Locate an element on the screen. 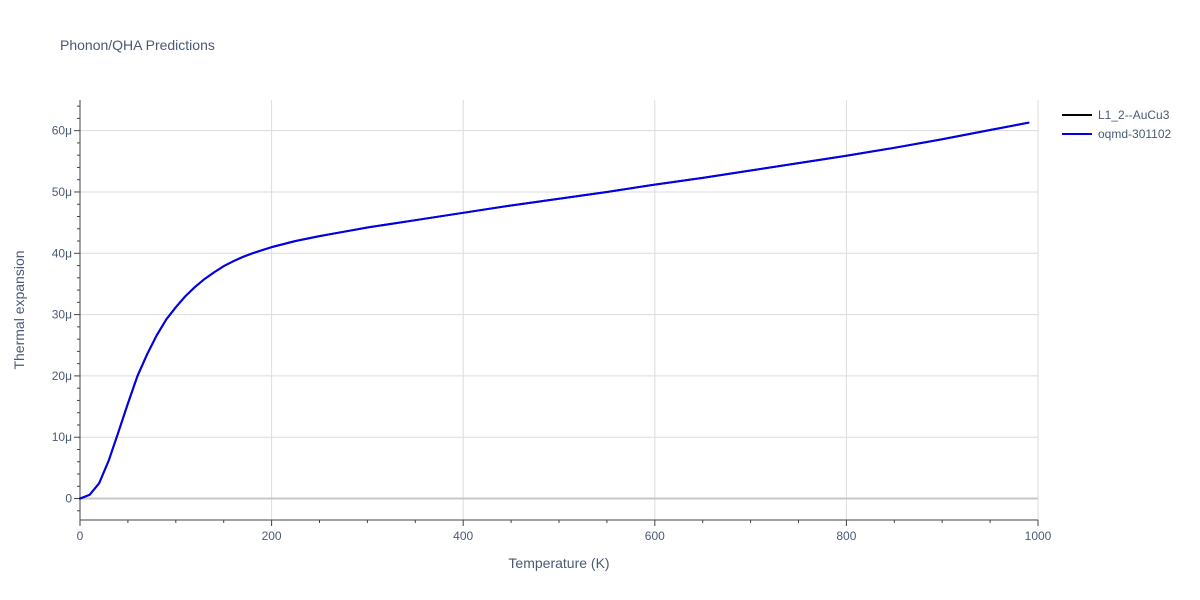 This screenshot has height=600, width=1200. x-tick-label: 800 is located at coordinates (846, 536).